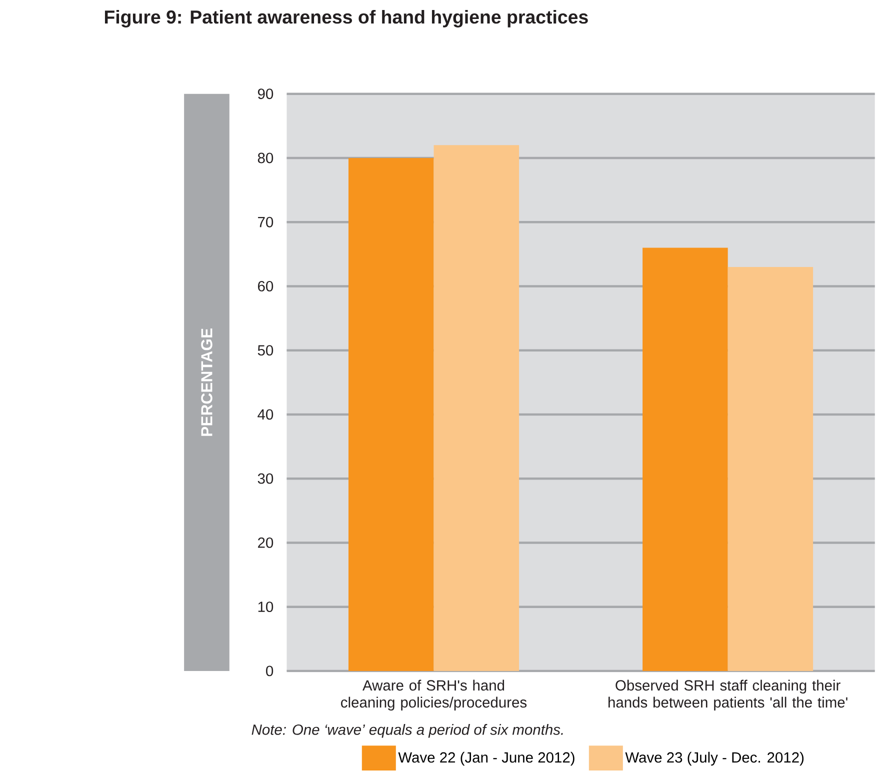 The width and height of the screenshot is (876, 773). I want to click on y-tick-label: 0, so click(270, 671).